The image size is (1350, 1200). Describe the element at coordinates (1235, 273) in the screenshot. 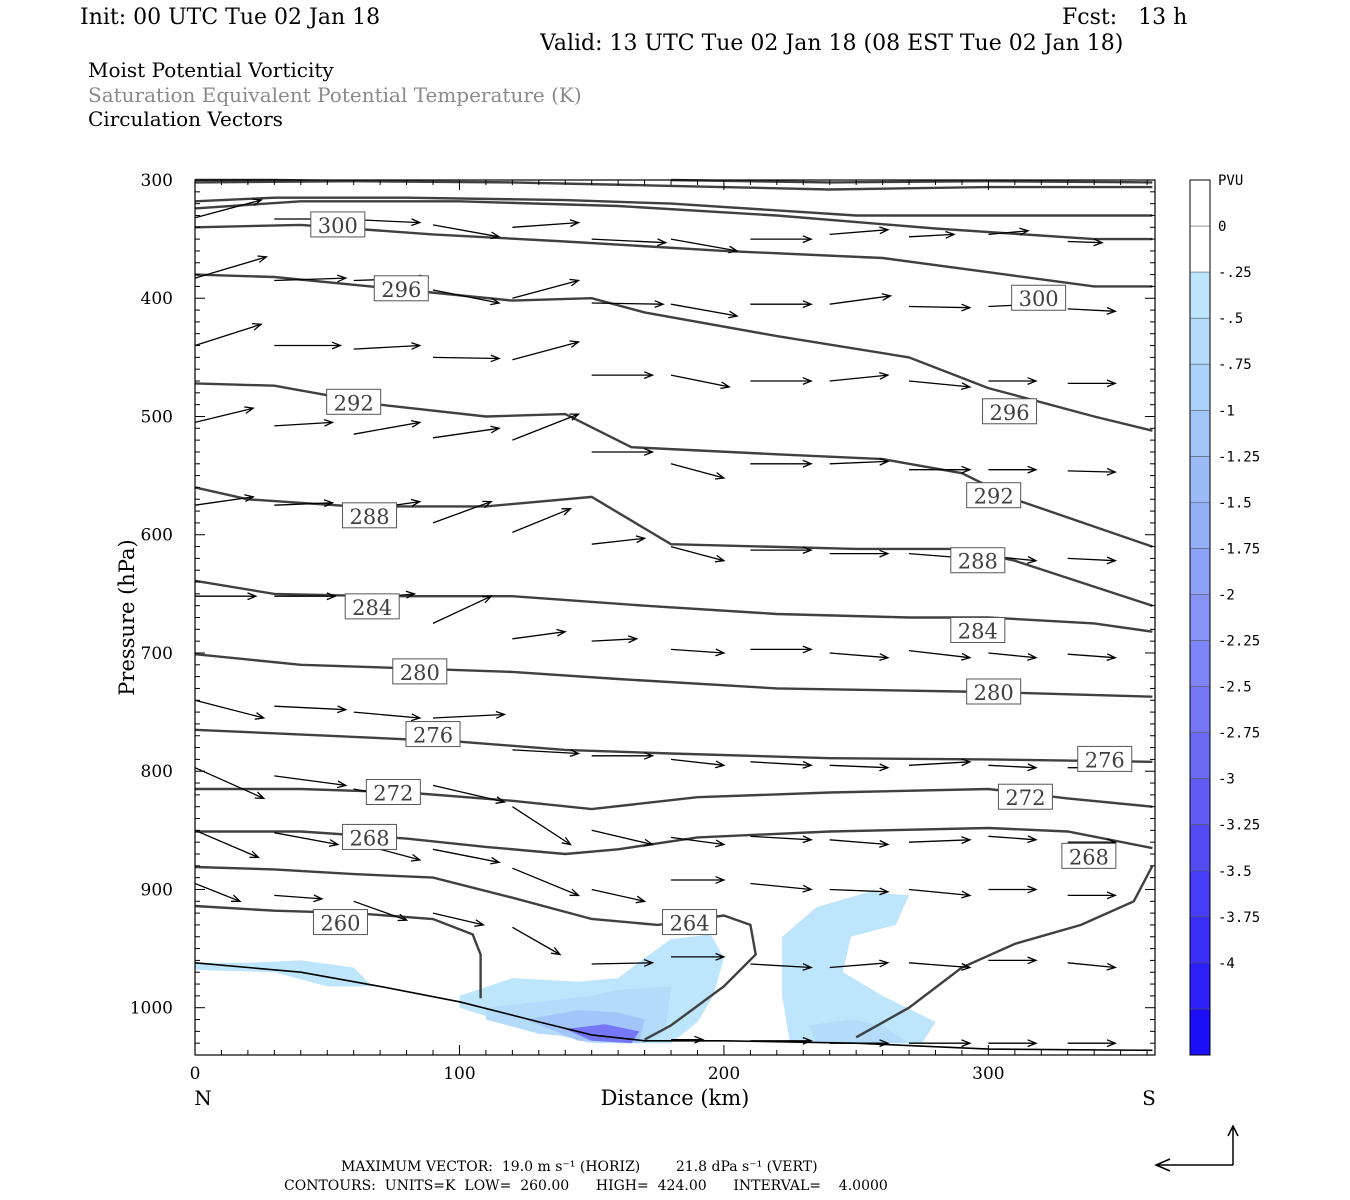

I see `colorbar-label: -.25` at that location.